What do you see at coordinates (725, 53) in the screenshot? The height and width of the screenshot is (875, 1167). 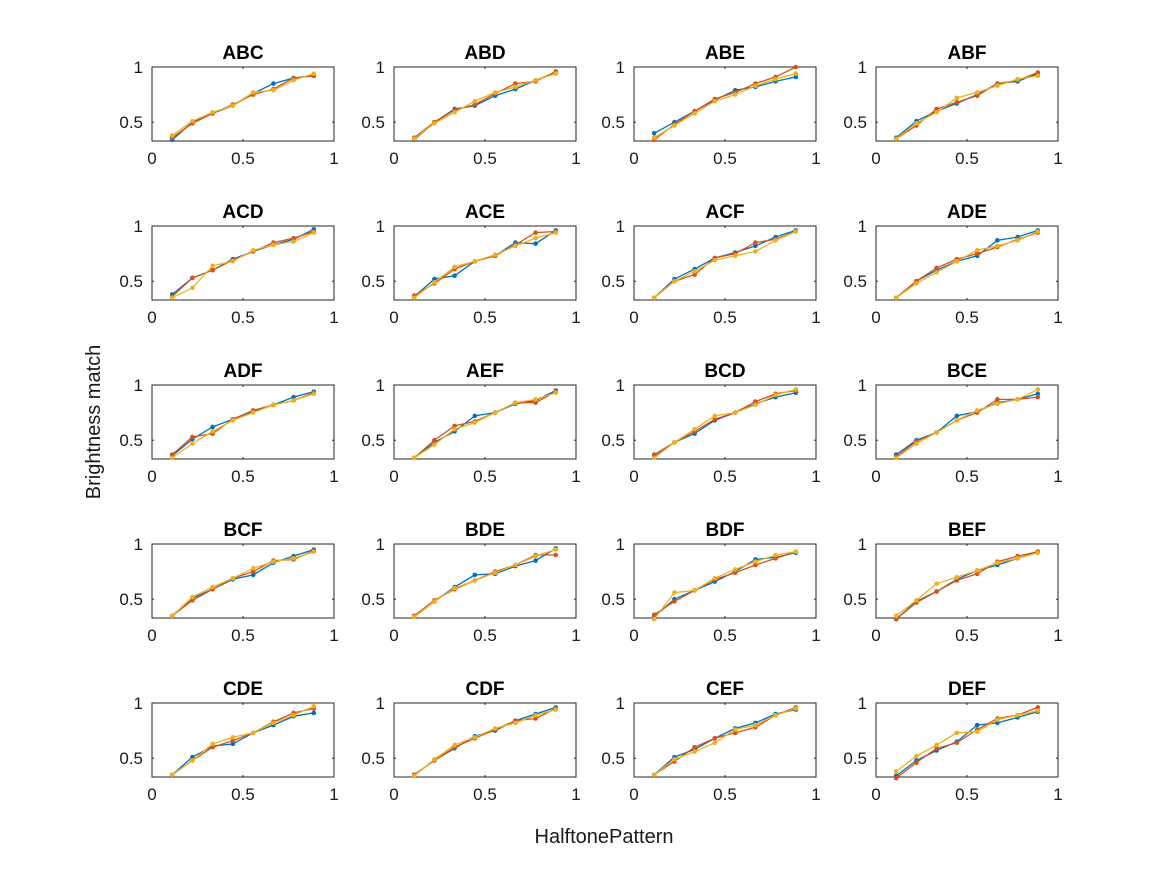 I see `panel-title: ABE` at bounding box center [725, 53].